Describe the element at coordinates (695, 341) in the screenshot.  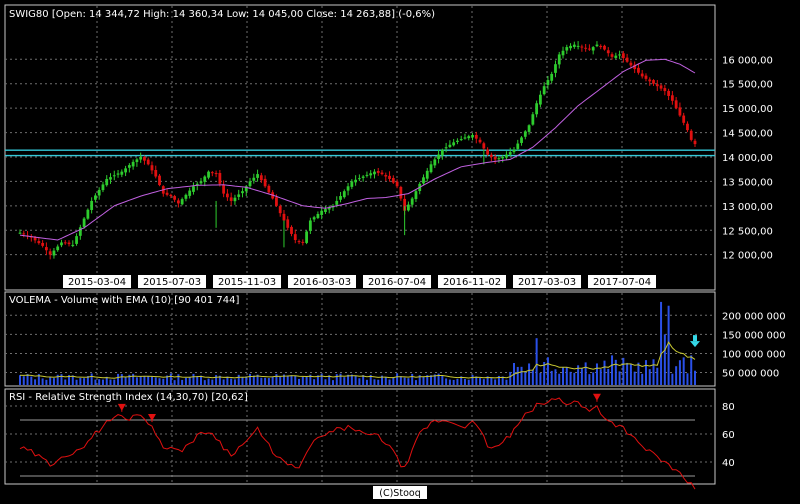
I see `down-arrow-icon` at that location.